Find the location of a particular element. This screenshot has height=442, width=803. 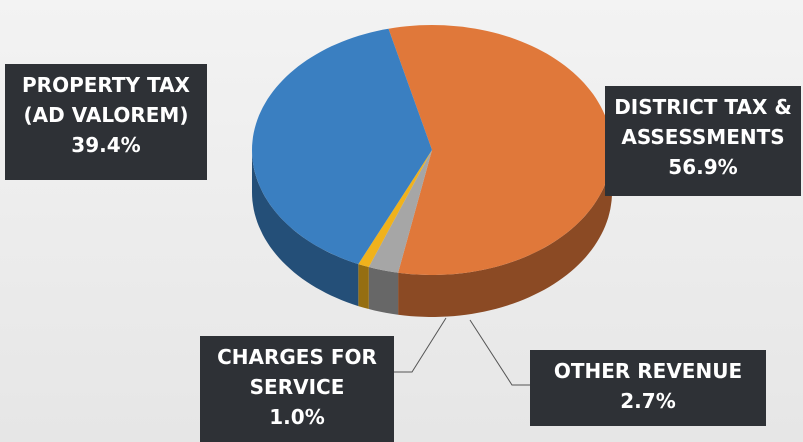

slice-label: CHARGES FOR SERVICE 1.0% is located at coordinates (297, 389).